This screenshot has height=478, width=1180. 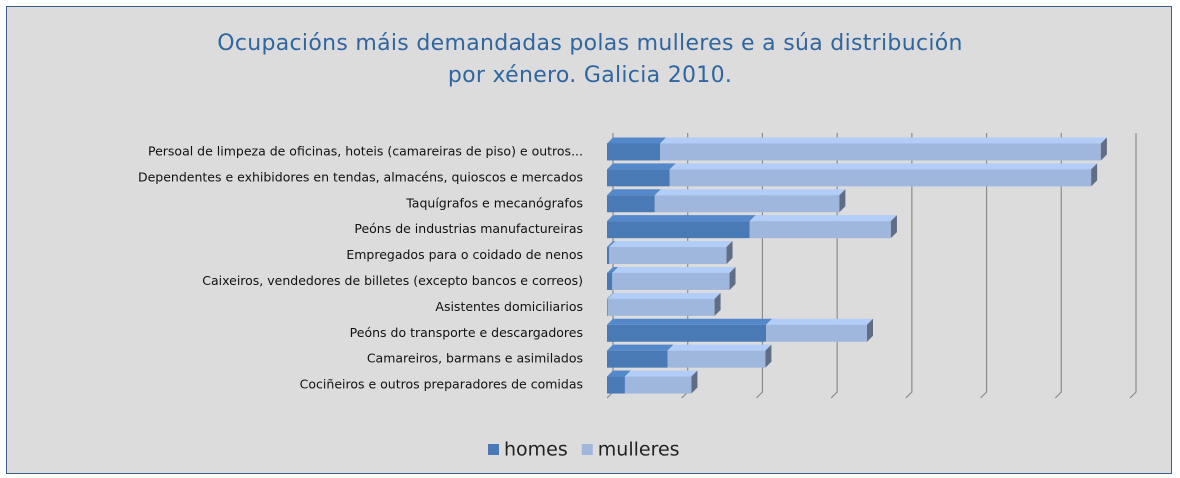 I want to click on y-tick-label: Peóns de industrias manufactureiras, so click(x=468, y=228).